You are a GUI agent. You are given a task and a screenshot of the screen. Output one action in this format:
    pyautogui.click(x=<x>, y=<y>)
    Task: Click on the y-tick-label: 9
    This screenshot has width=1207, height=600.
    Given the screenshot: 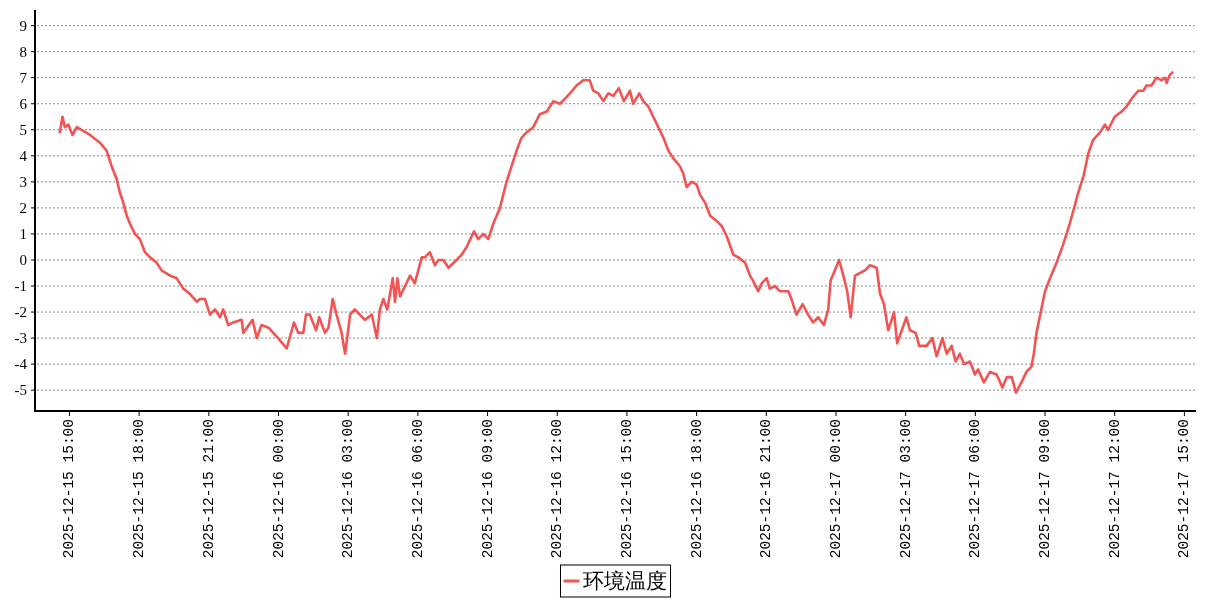 What is the action you would take?
    pyautogui.click(x=23, y=25)
    